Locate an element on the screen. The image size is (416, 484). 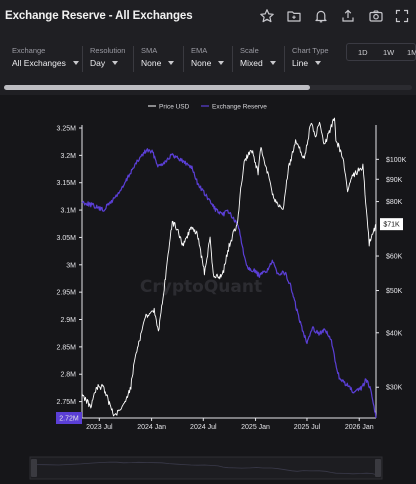
left-tick-label: 3.2M is located at coordinates (68, 156).